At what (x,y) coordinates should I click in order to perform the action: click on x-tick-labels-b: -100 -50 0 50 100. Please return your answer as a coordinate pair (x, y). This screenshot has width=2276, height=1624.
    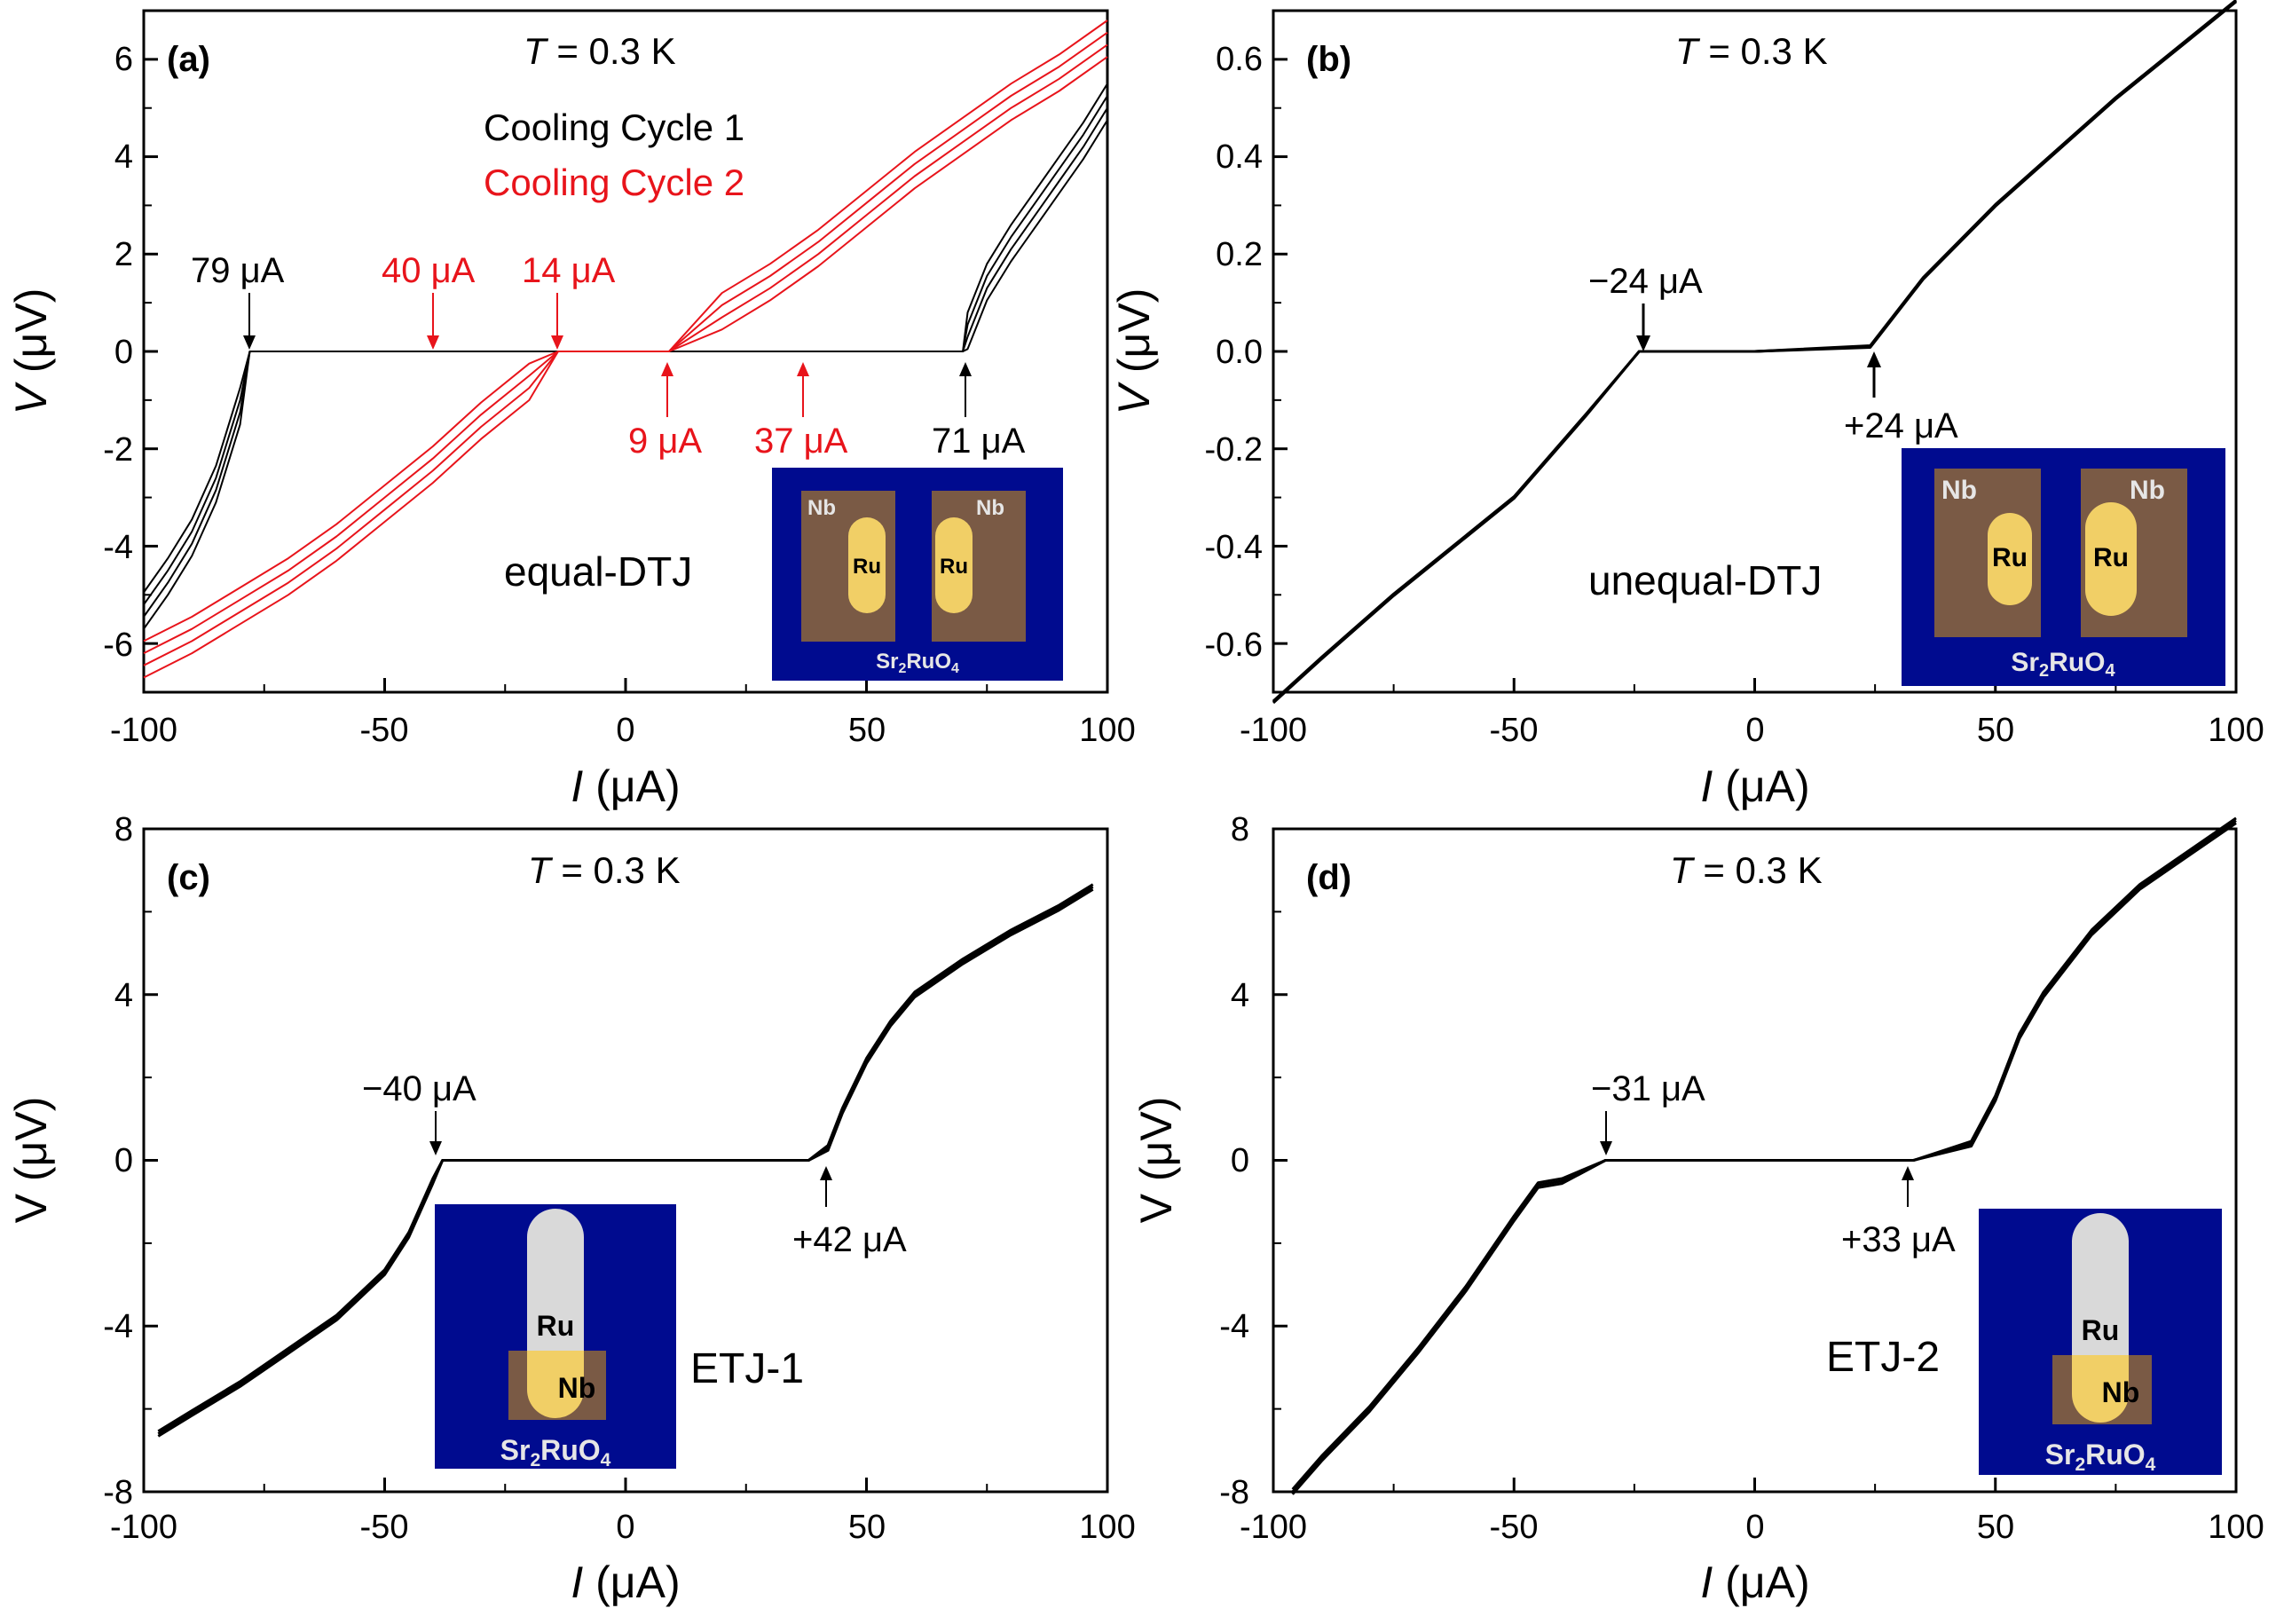
    Looking at the image, I should click on (1752, 730).